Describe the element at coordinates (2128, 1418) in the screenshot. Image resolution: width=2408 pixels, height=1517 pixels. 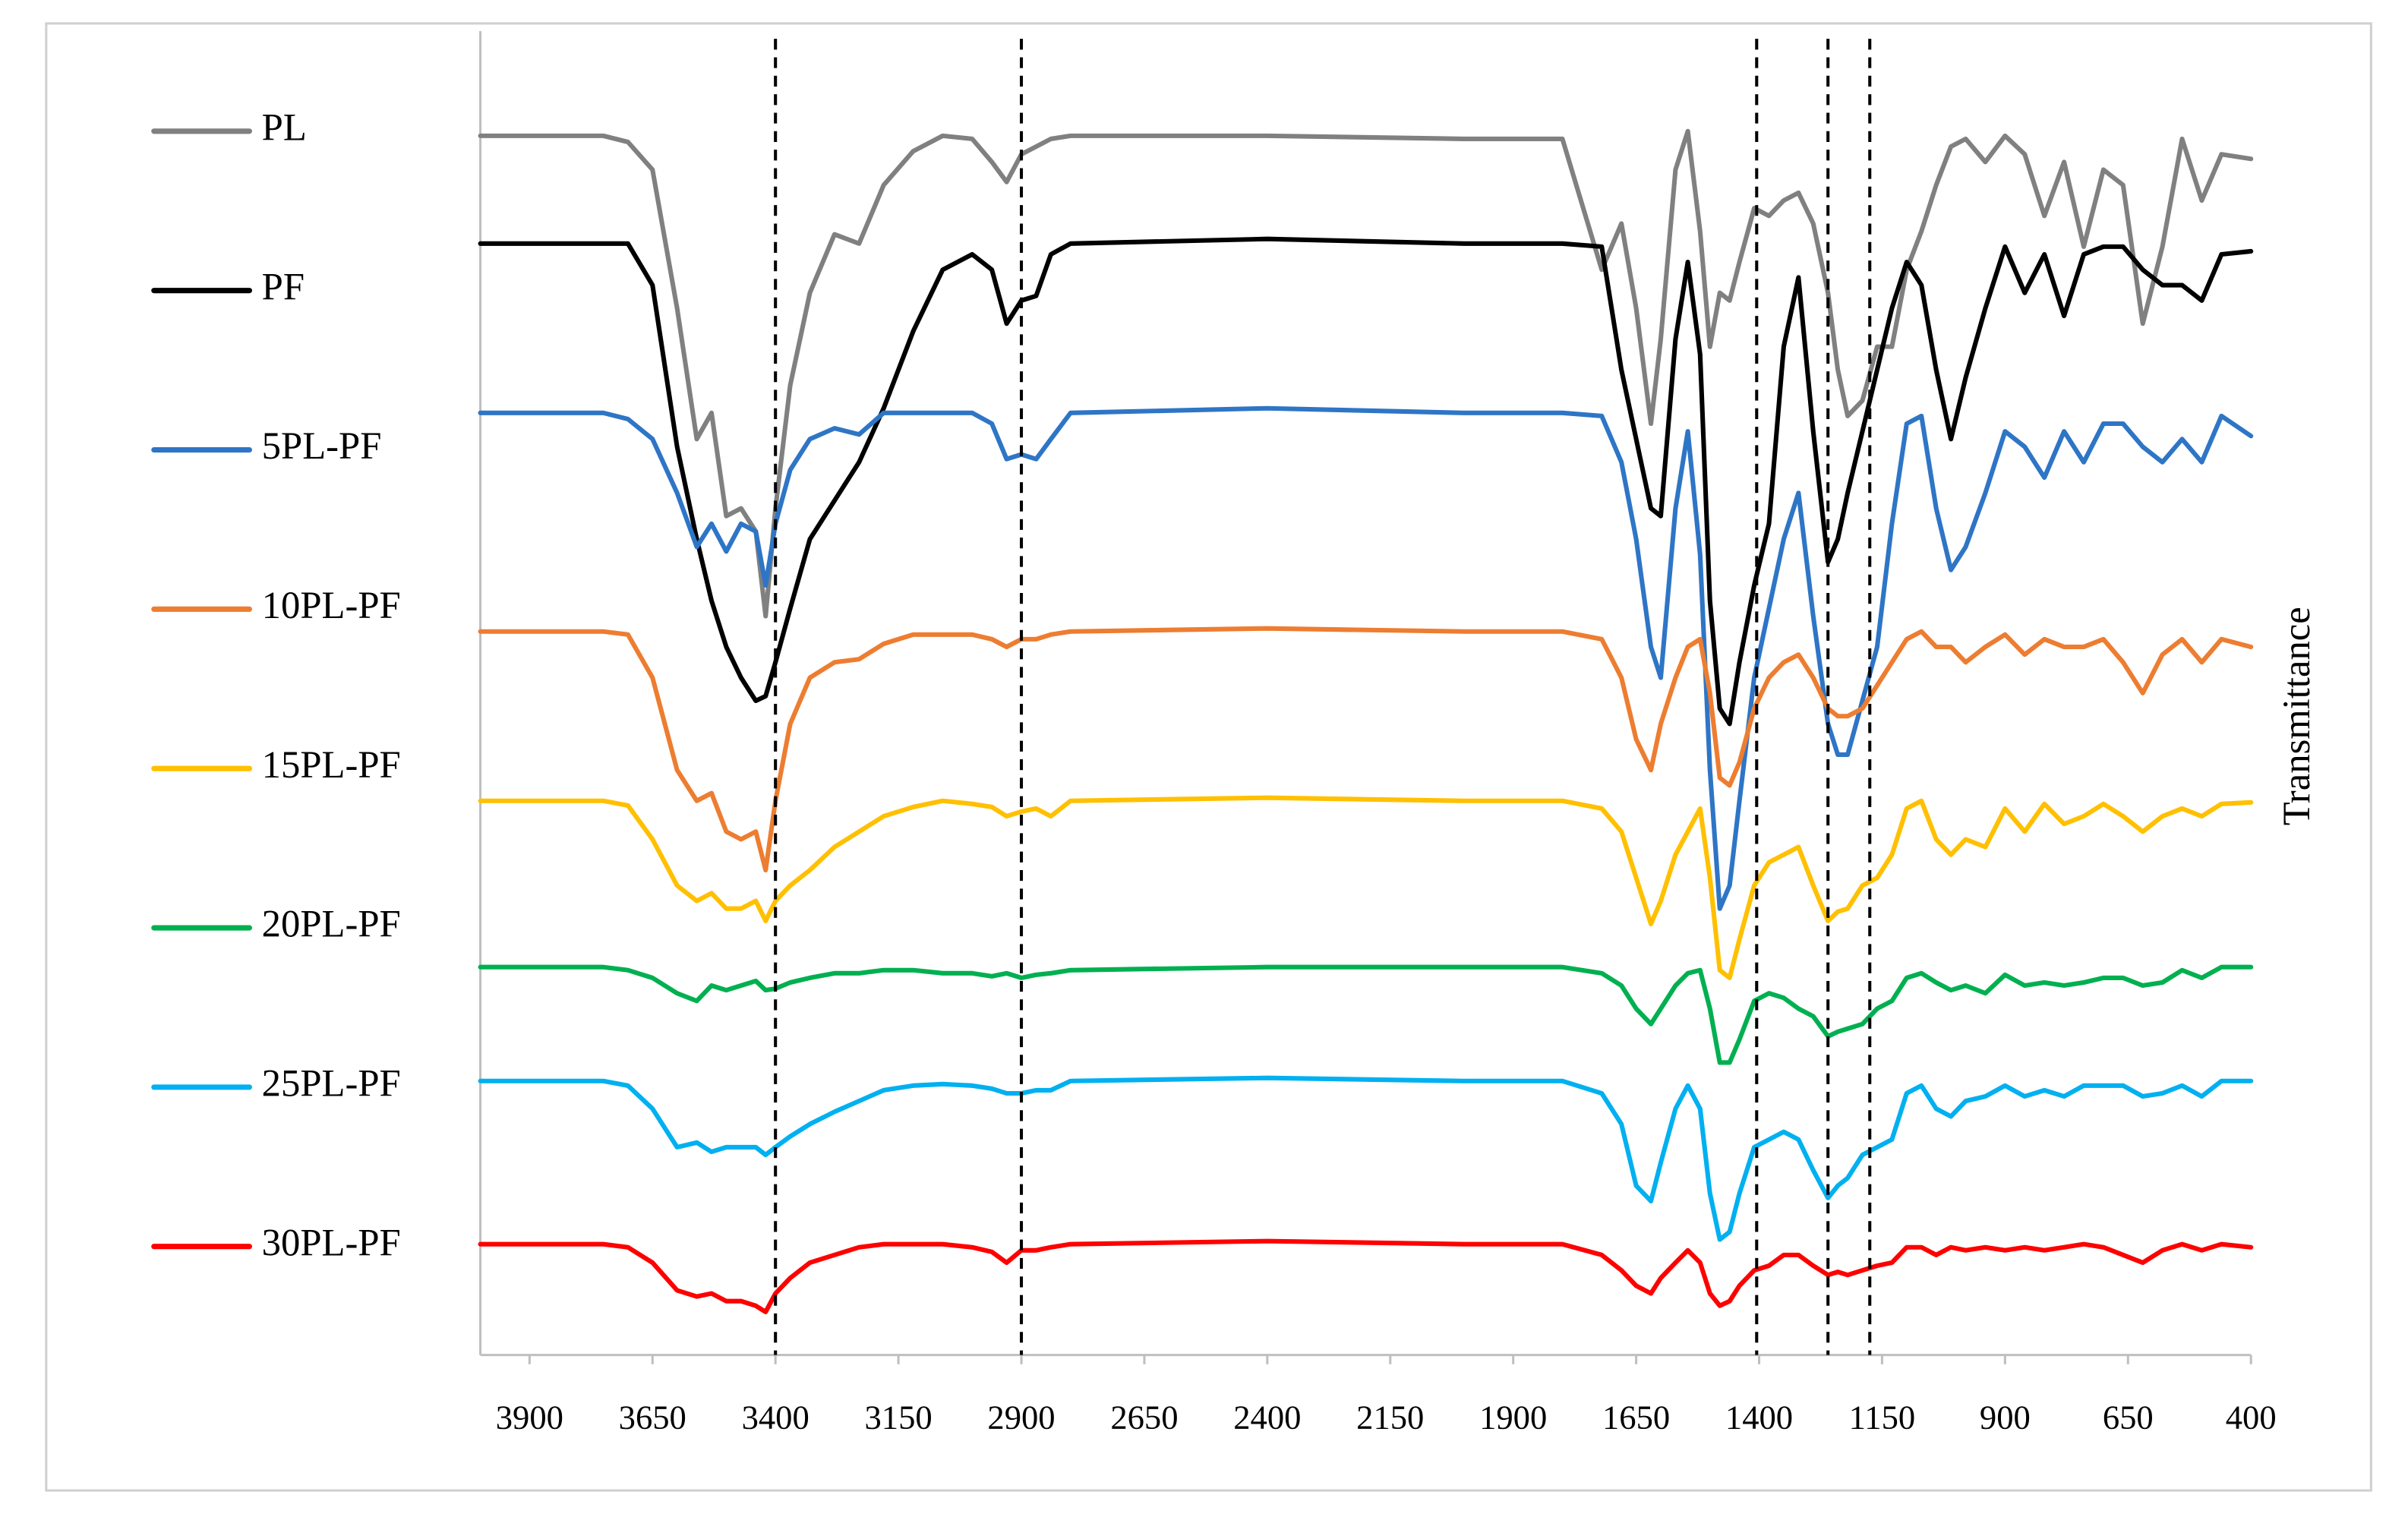
I see `x-tick-label: 650` at that location.